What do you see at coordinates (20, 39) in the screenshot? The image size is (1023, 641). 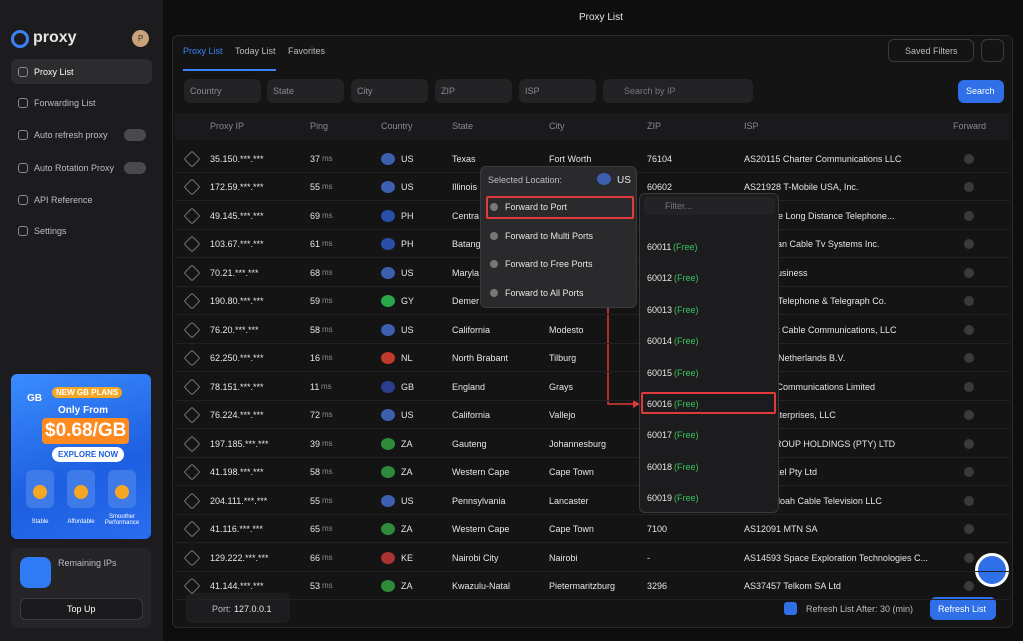 I see `logo-icon` at bounding box center [20, 39].